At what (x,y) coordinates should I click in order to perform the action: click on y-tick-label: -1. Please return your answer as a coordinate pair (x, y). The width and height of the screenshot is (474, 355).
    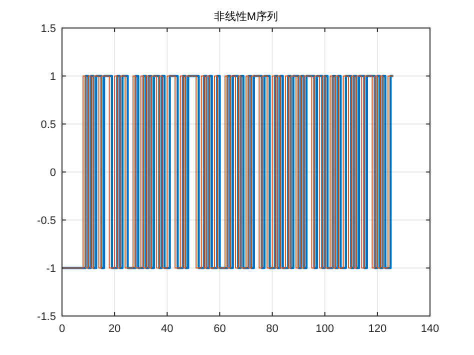
    Looking at the image, I should click on (51, 269).